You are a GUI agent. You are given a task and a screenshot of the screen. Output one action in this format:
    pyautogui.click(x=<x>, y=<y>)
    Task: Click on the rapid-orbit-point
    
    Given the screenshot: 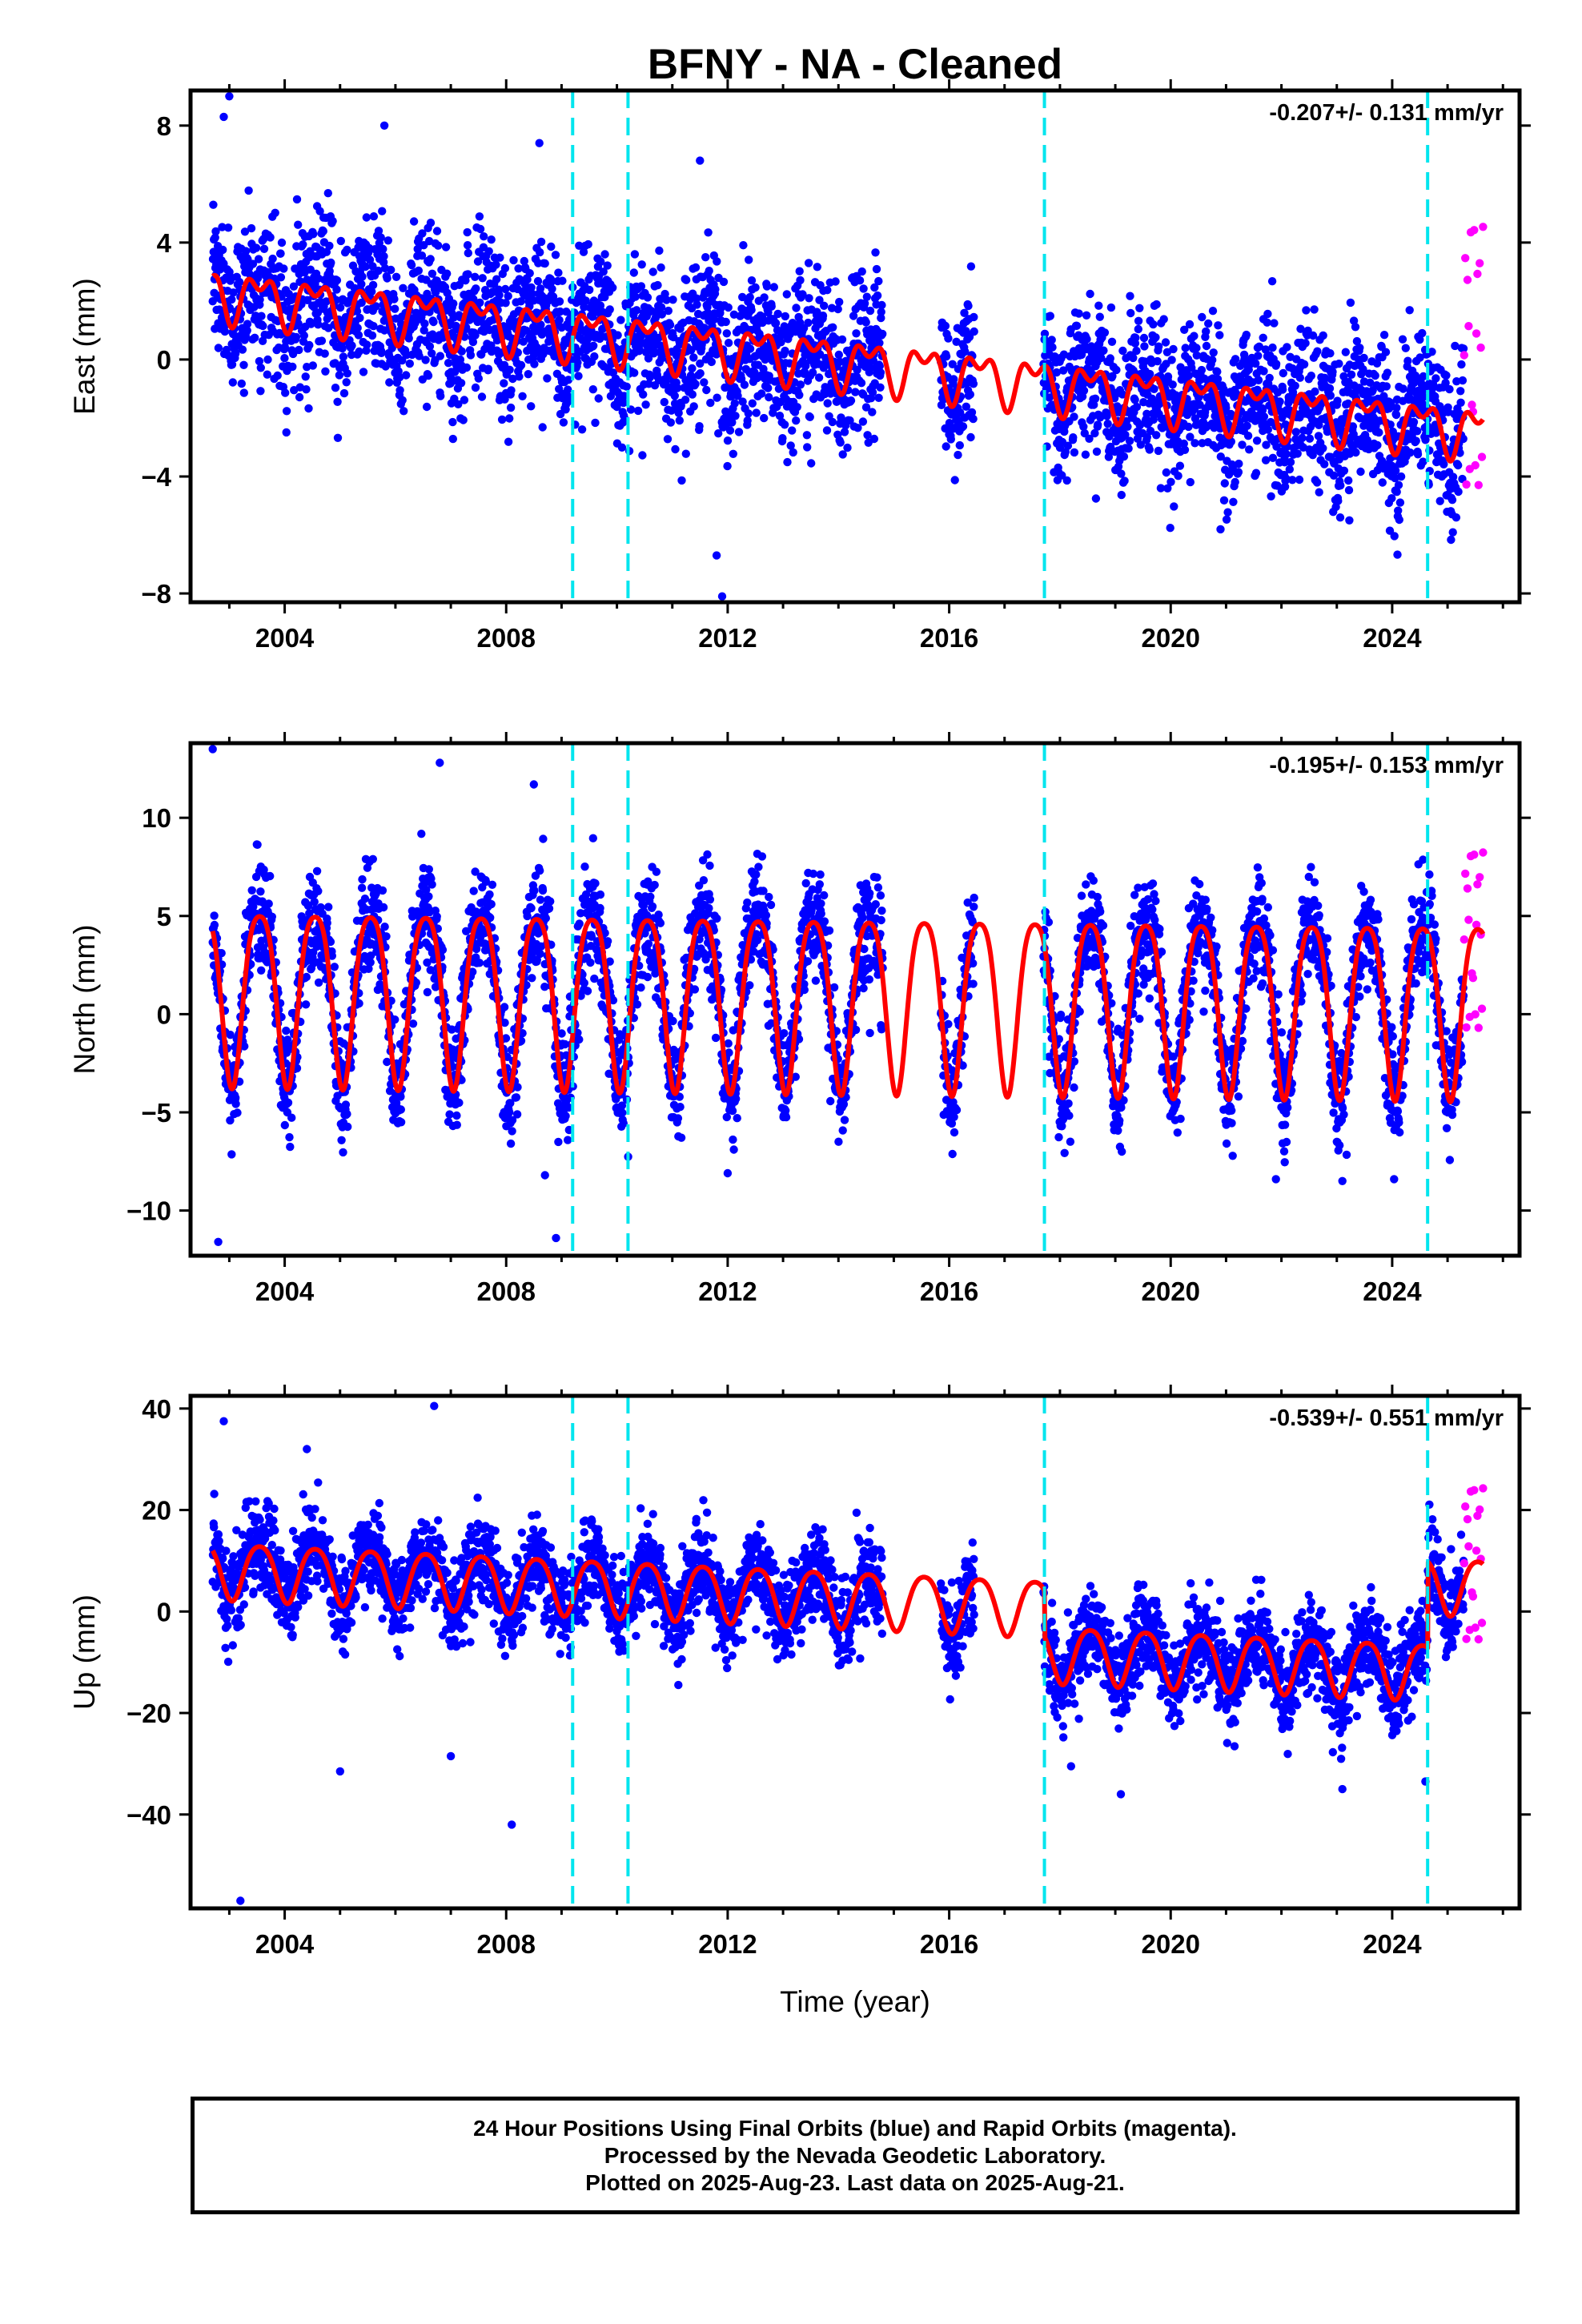 What is the action you would take?
    pyautogui.click(x=1468, y=326)
    